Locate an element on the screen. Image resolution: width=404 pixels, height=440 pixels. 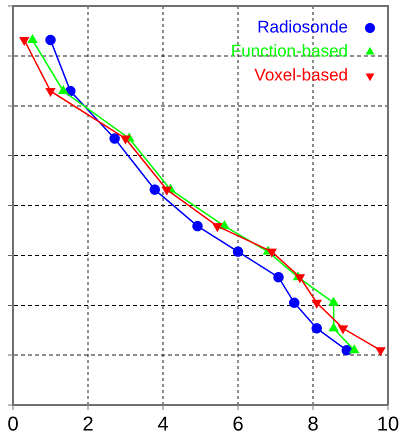
x-tick-label: 4 is located at coordinates (163, 425).